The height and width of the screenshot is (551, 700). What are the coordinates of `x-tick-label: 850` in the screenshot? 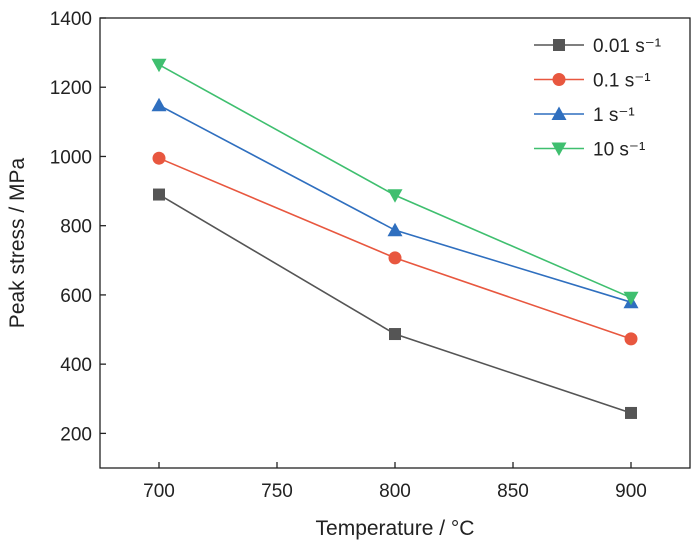 It's located at (513, 491).